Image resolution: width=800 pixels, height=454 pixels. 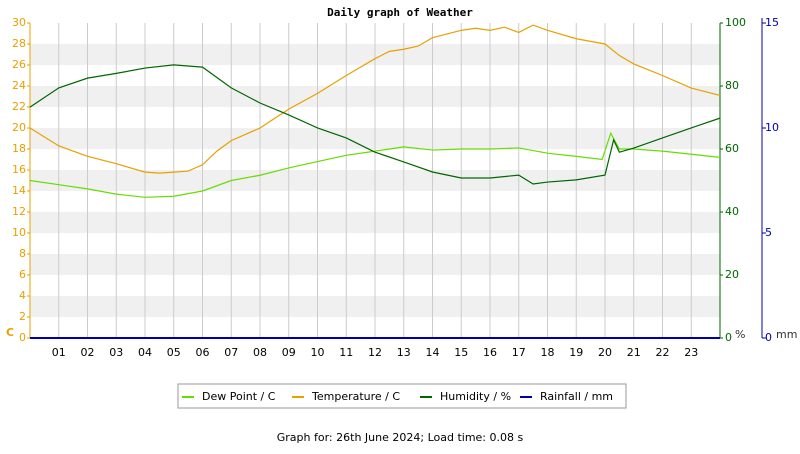 I want to click on y2-tick-label: 40, so click(x=732, y=211).